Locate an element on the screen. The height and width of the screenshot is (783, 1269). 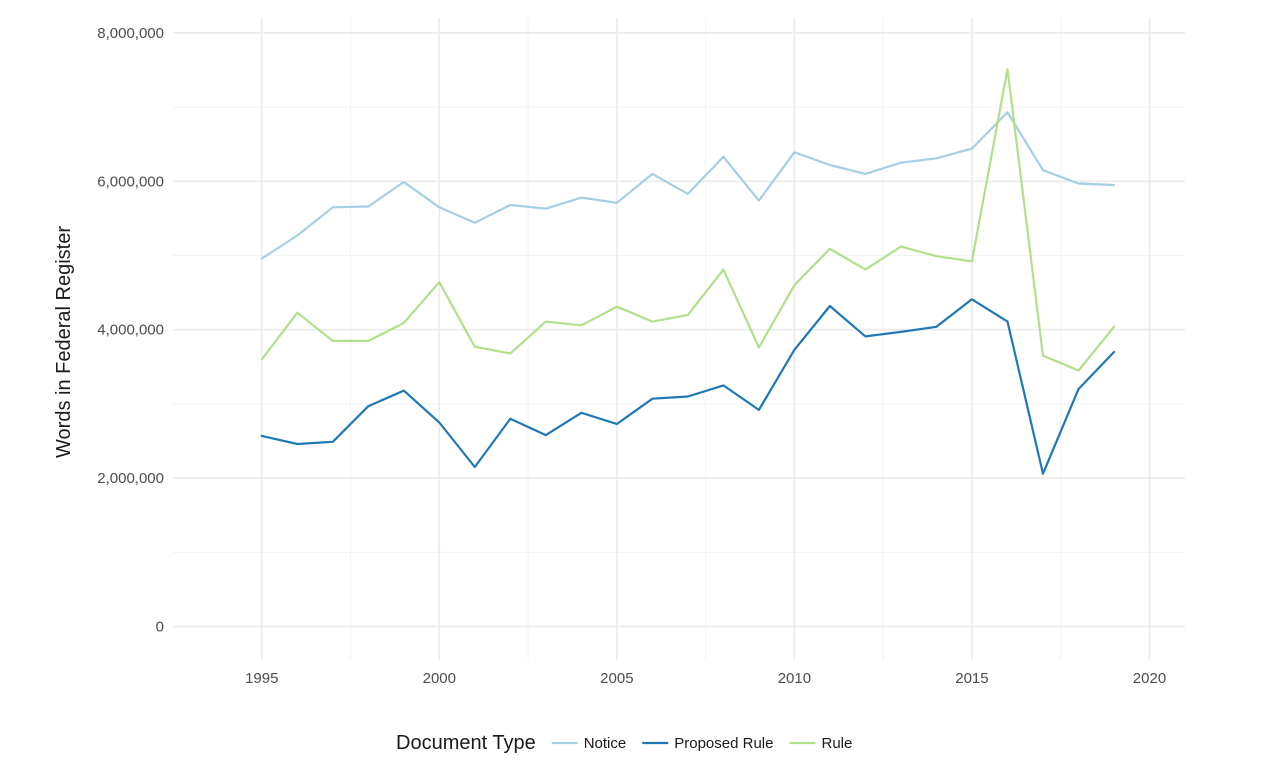
y-axis-tick-labels: 0 2,000,000 4,000,000 6,000,000 8,000,000 is located at coordinates (130, 330).